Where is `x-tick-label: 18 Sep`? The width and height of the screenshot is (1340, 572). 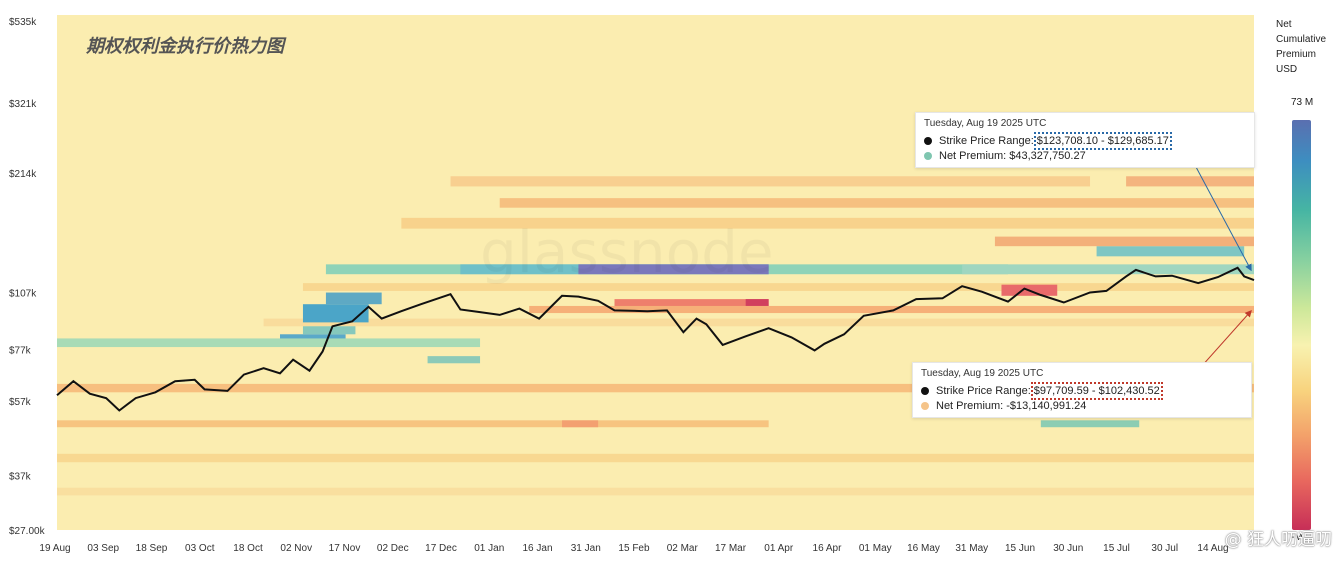
x-tick-label: 18 Sep is located at coordinates (152, 548).